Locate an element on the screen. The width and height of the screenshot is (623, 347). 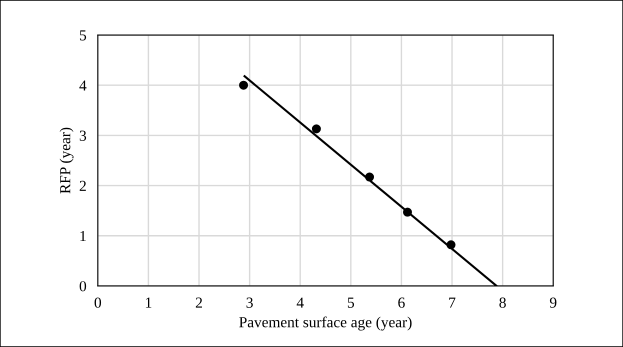
x-tick-label: 8 is located at coordinates (502, 302).